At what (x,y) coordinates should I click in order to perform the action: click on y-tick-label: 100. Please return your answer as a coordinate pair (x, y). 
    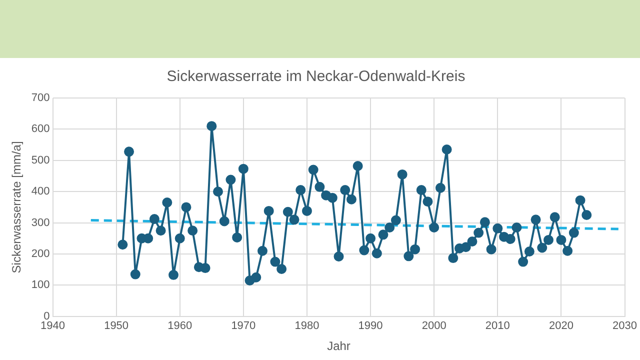
    Looking at the image, I should click on (40, 285).